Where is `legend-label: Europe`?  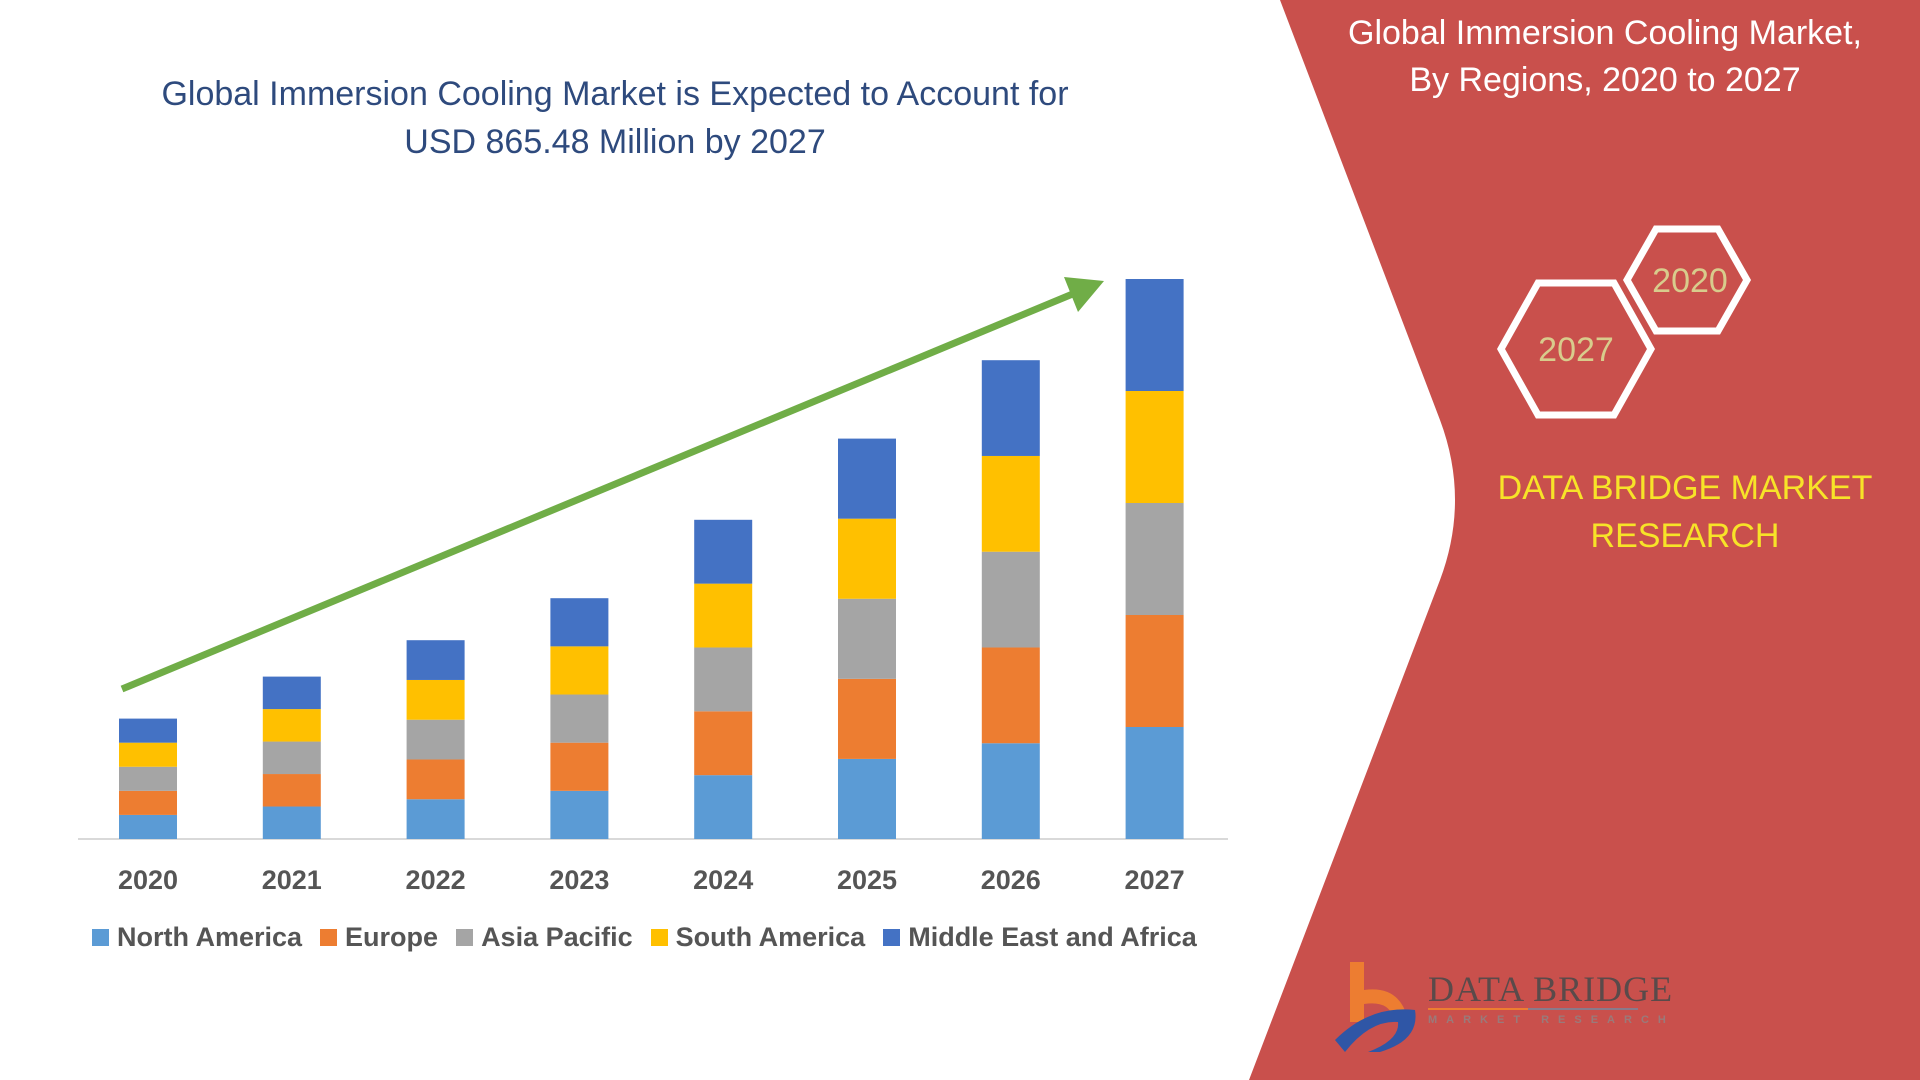
legend-label: Europe is located at coordinates (392, 937).